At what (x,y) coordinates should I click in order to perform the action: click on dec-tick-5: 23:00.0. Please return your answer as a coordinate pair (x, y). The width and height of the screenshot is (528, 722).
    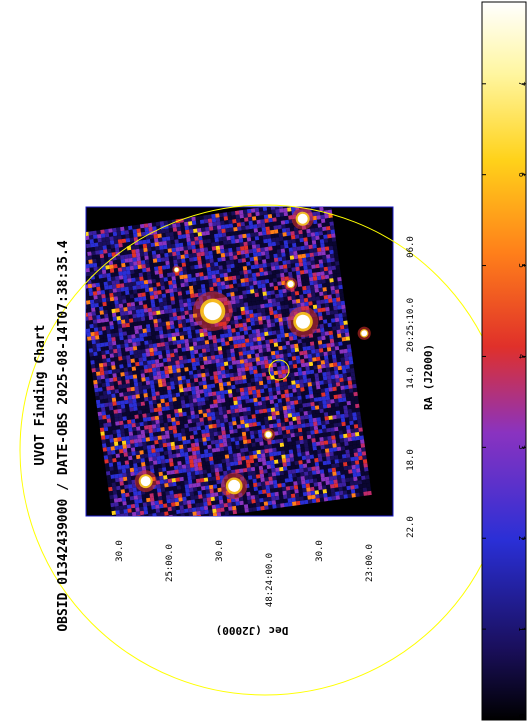
    Looking at the image, I should click on (370, 563).